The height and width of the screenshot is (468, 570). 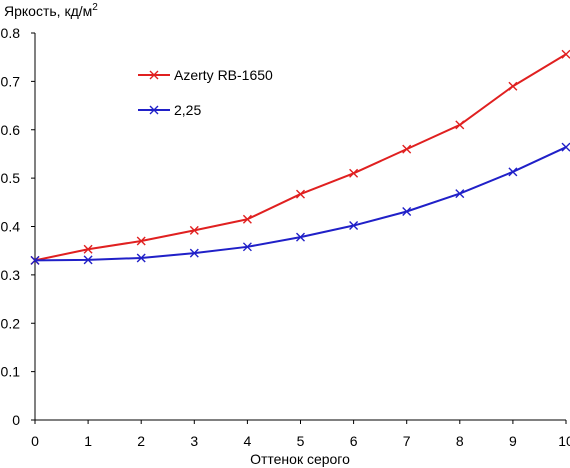 I want to click on x-tick-label: 6, so click(x=354, y=441).